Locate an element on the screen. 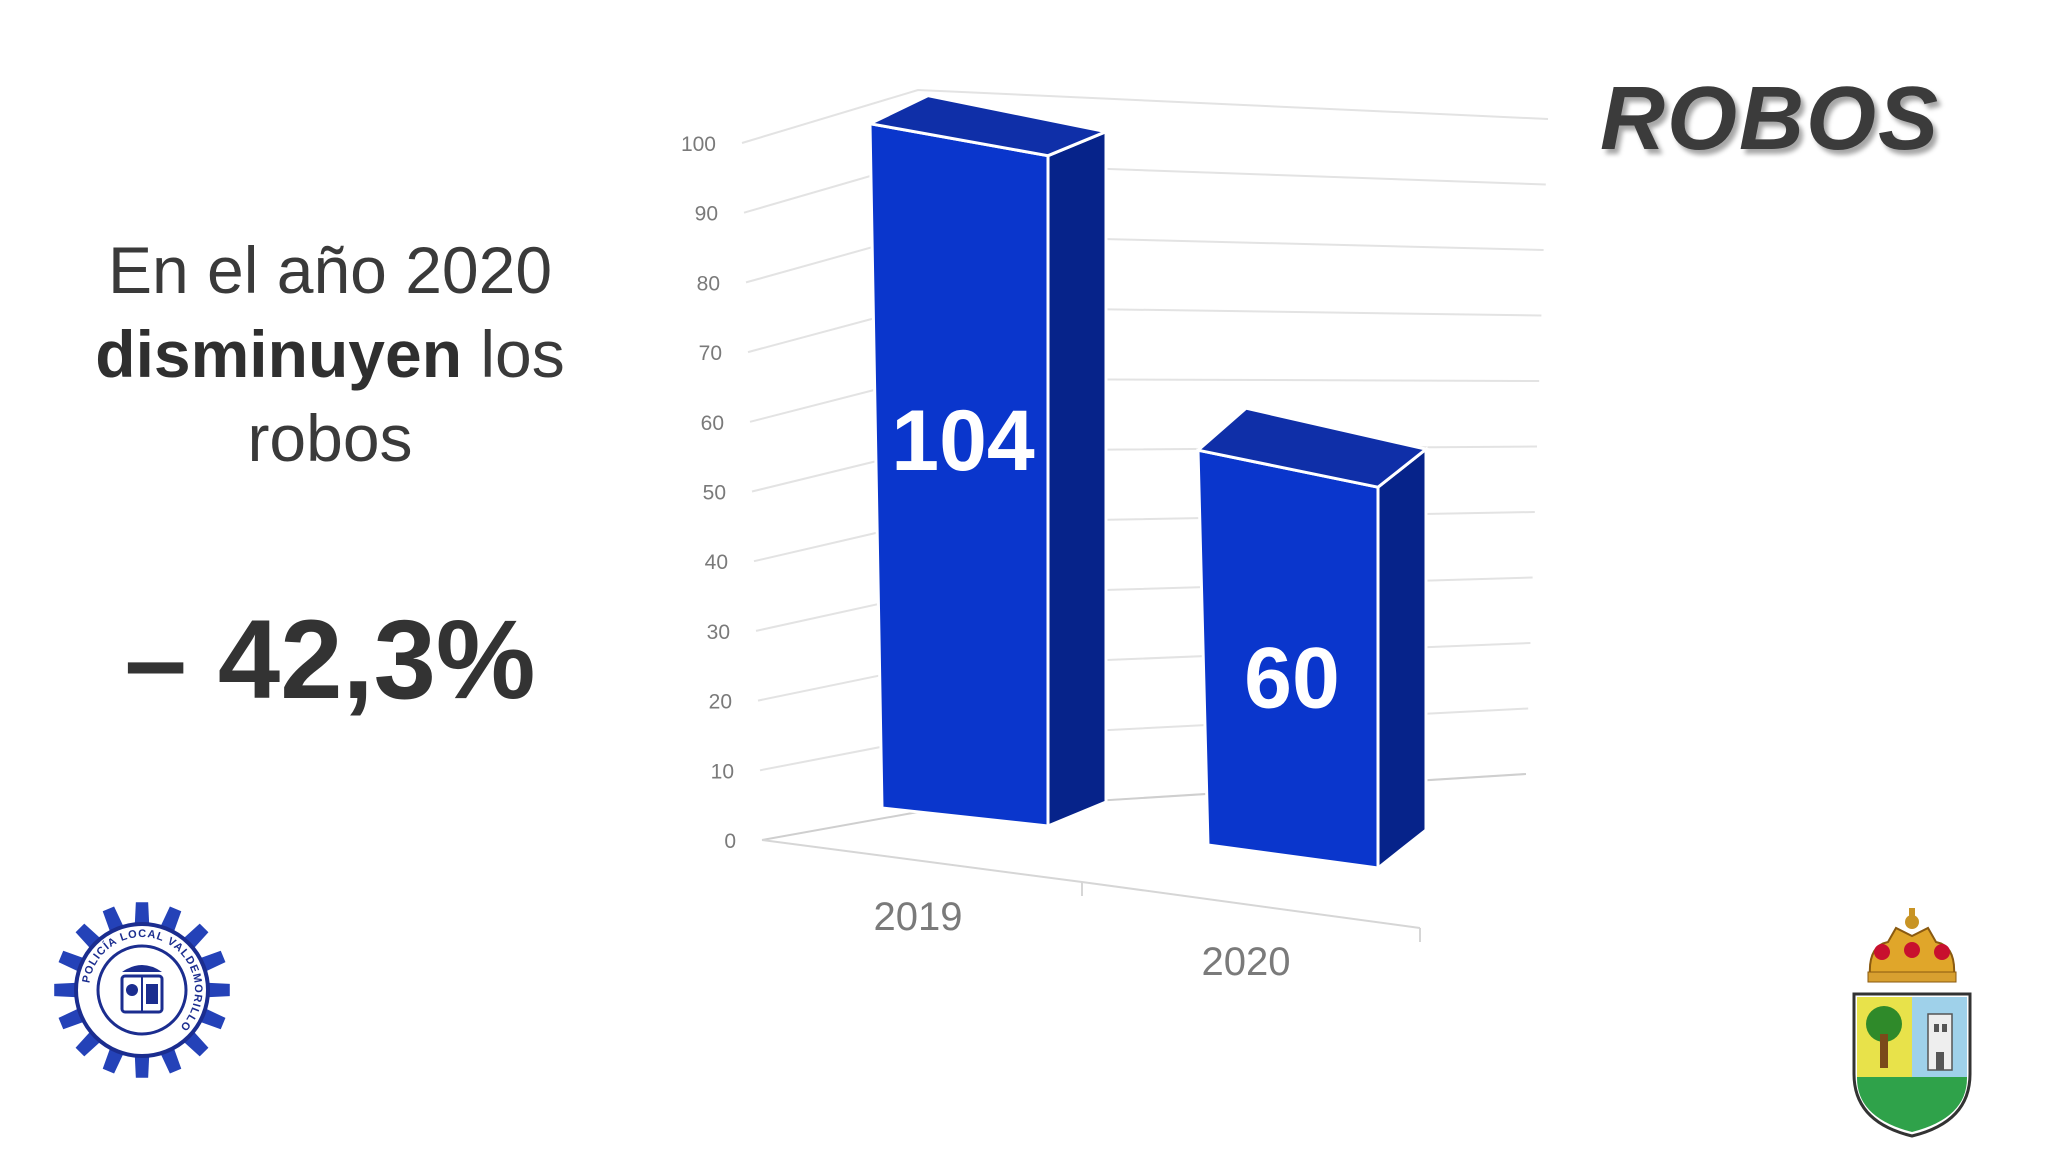 This screenshot has width=2048, height=1152. headline: En el año 2020 disminuyen los robos is located at coordinates (330, 354).